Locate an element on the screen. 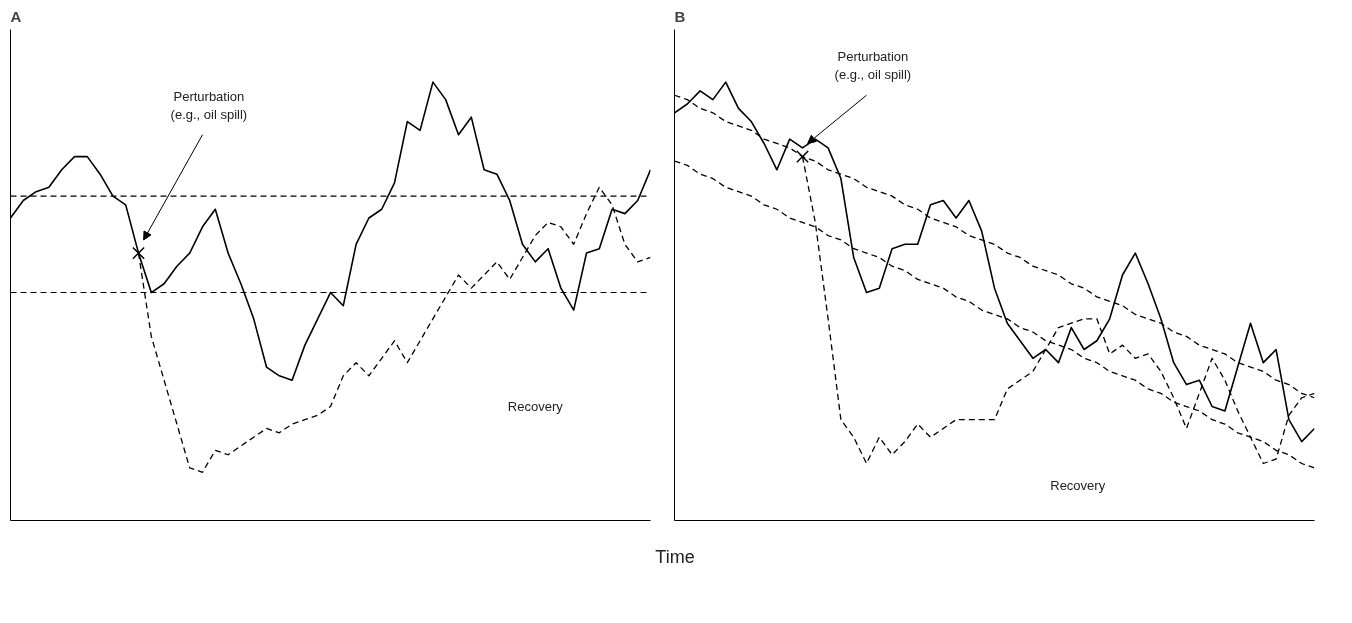 Image resolution: width=1352 pixels, height=623 pixels. x-axis-title: Time is located at coordinates (675, 557).